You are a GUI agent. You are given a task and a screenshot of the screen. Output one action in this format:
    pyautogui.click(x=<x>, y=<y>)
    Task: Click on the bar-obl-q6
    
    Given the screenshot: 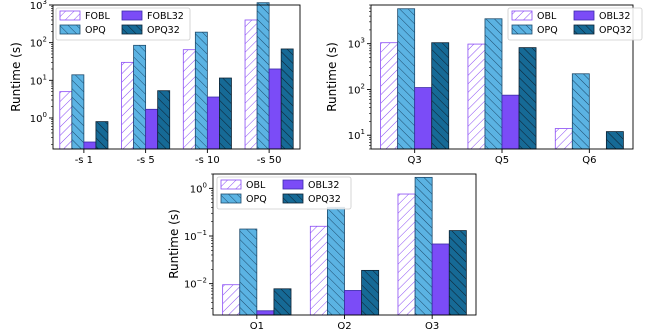 What is the action you would take?
    pyautogui.click(x=563, y=139)
    